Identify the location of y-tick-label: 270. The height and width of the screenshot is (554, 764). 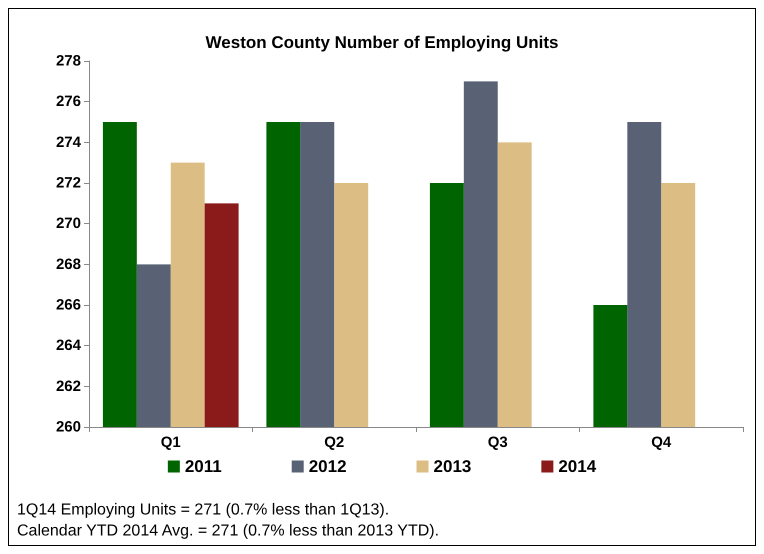
(68, 223).